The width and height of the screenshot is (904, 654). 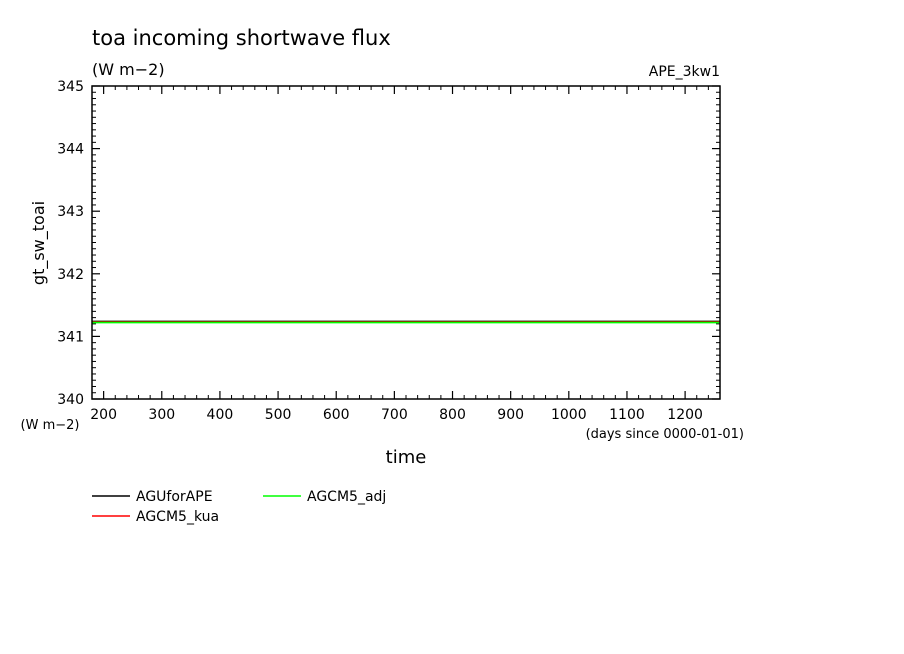 I want to click on x-tick-label: 300, so click(x=161, y=415).